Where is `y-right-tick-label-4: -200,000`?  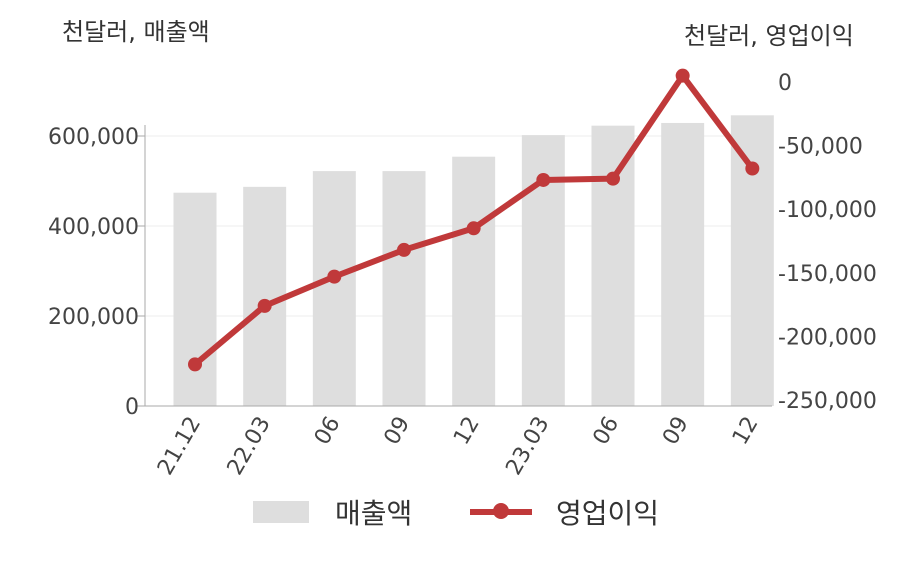 y-right-tick-label-4: -200,000 is located at coordinates (827, 337).